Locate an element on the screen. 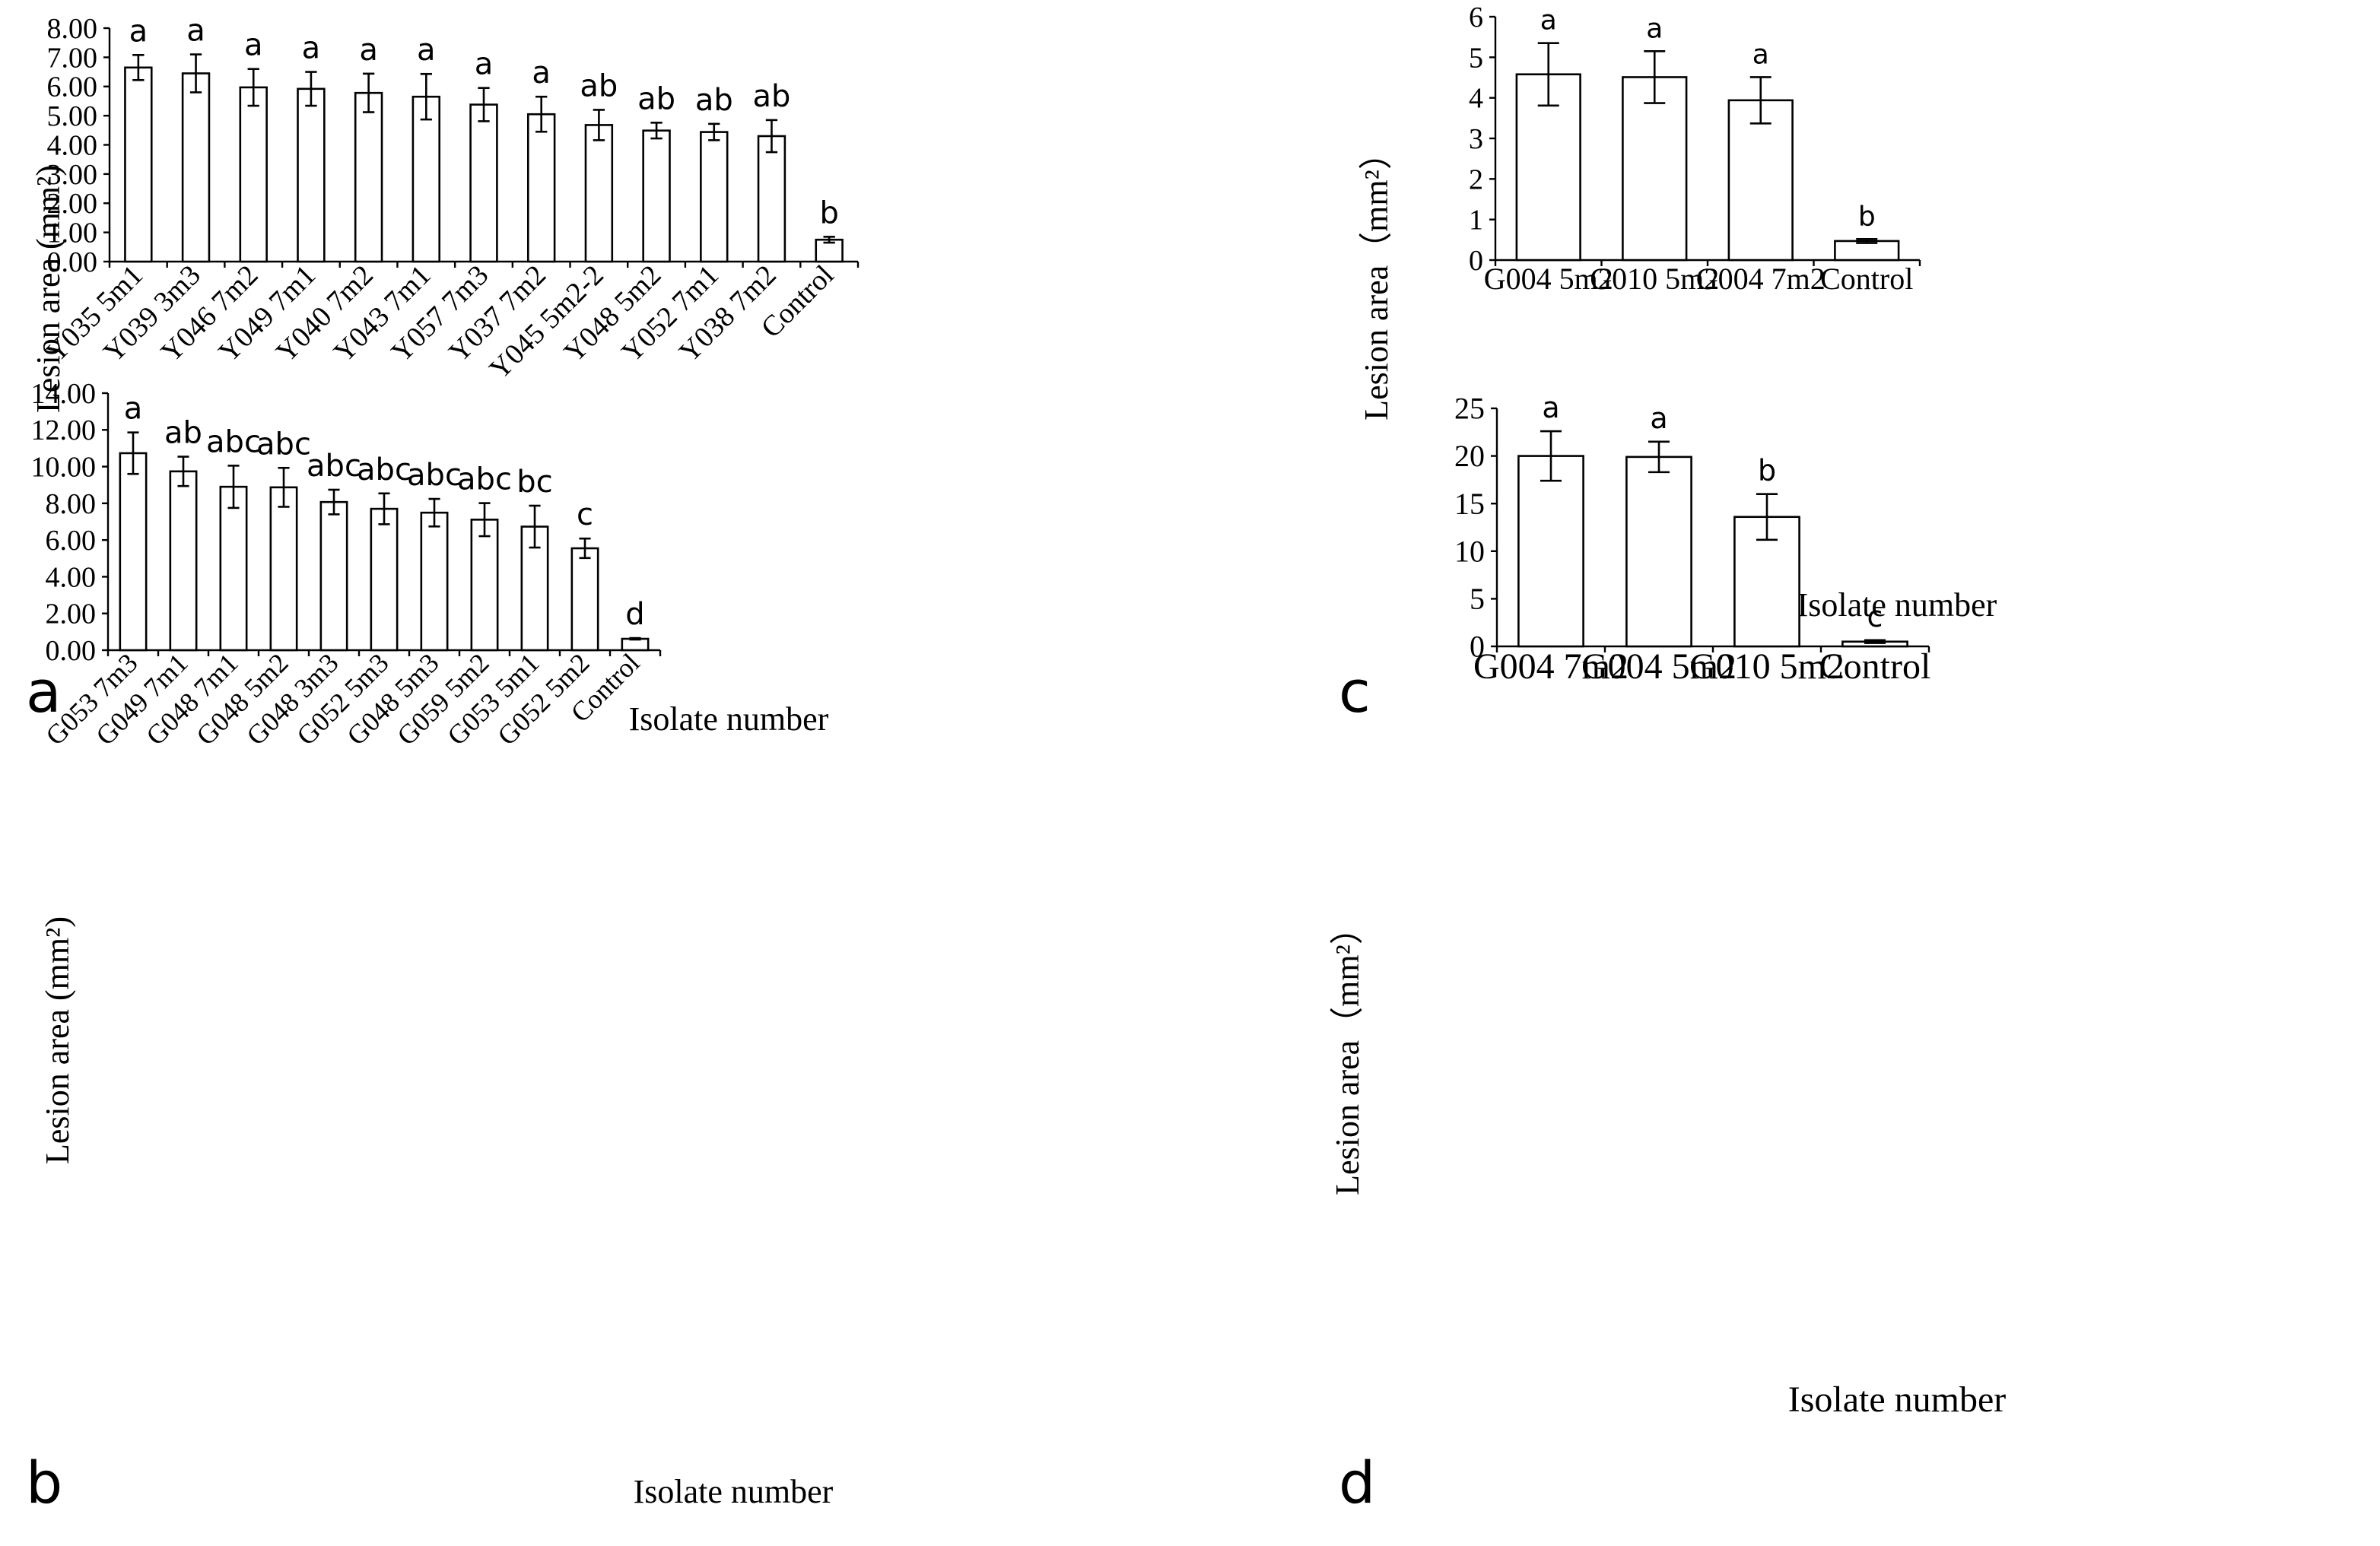  panel-c-label: c is located at coordinates (1355, 691).